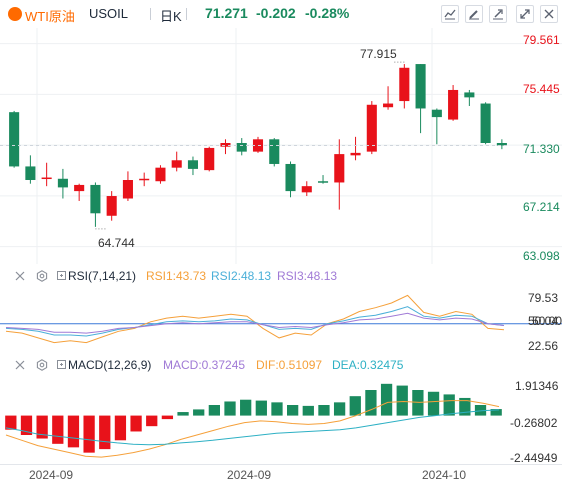  Describe the element at coordinates (276, 13) in the screenshot. I see `price-change: -0.202` at that location.